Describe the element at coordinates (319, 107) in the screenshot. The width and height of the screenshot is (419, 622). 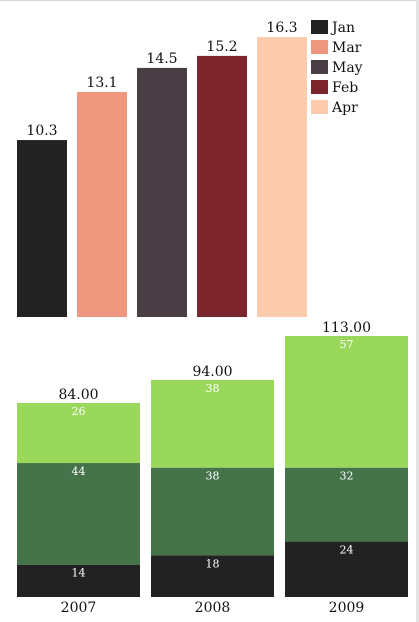
I see `legend-swatch-apr` at that location.